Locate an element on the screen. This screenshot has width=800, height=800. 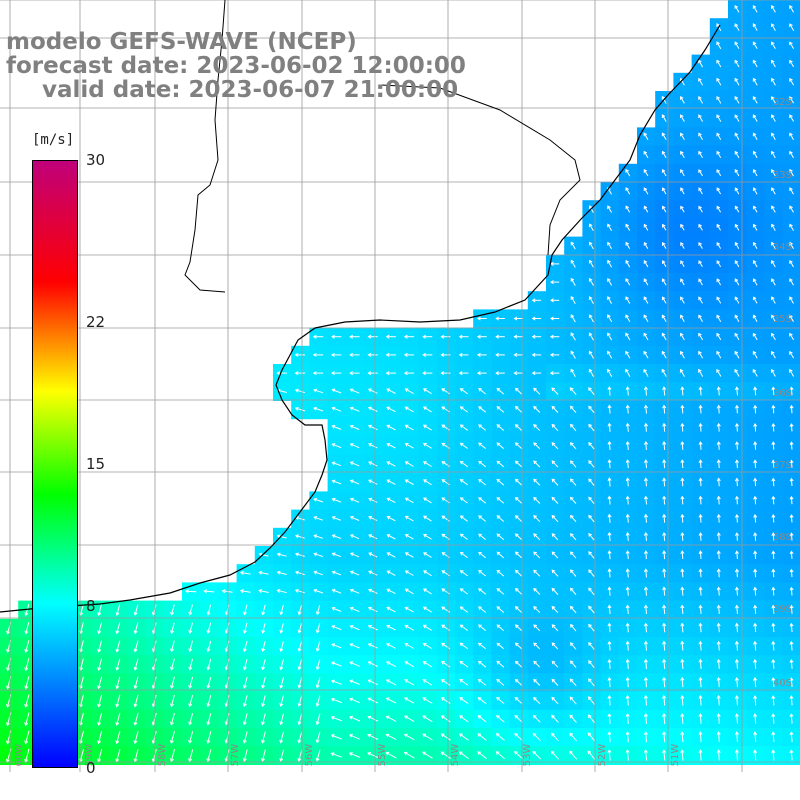
latitude-label: 39S is located at coordinates (782, 609).